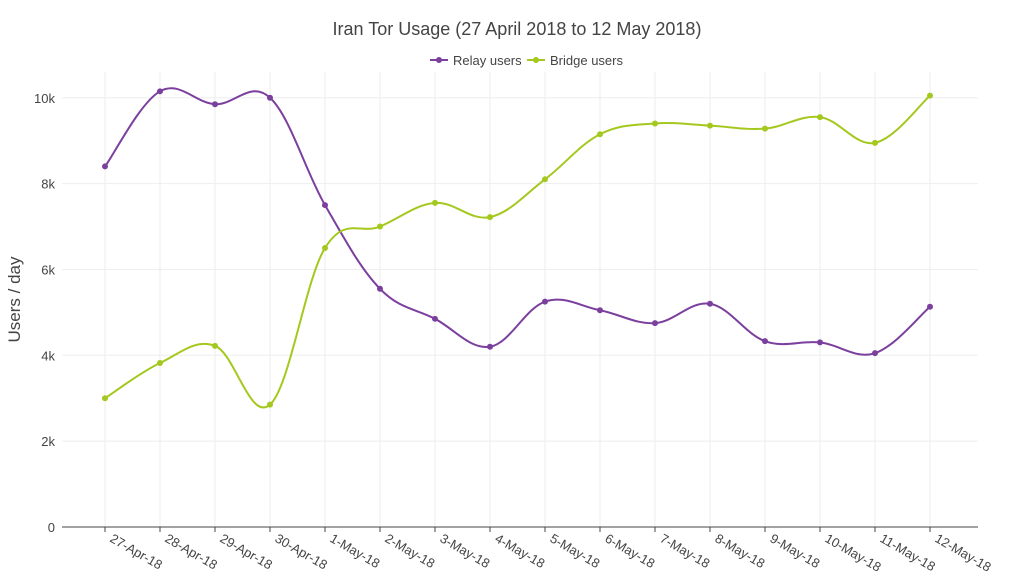 This screenshot has height=588, width=1035. I want to click on legend: Relay users Bridge users, so click(526, 60).